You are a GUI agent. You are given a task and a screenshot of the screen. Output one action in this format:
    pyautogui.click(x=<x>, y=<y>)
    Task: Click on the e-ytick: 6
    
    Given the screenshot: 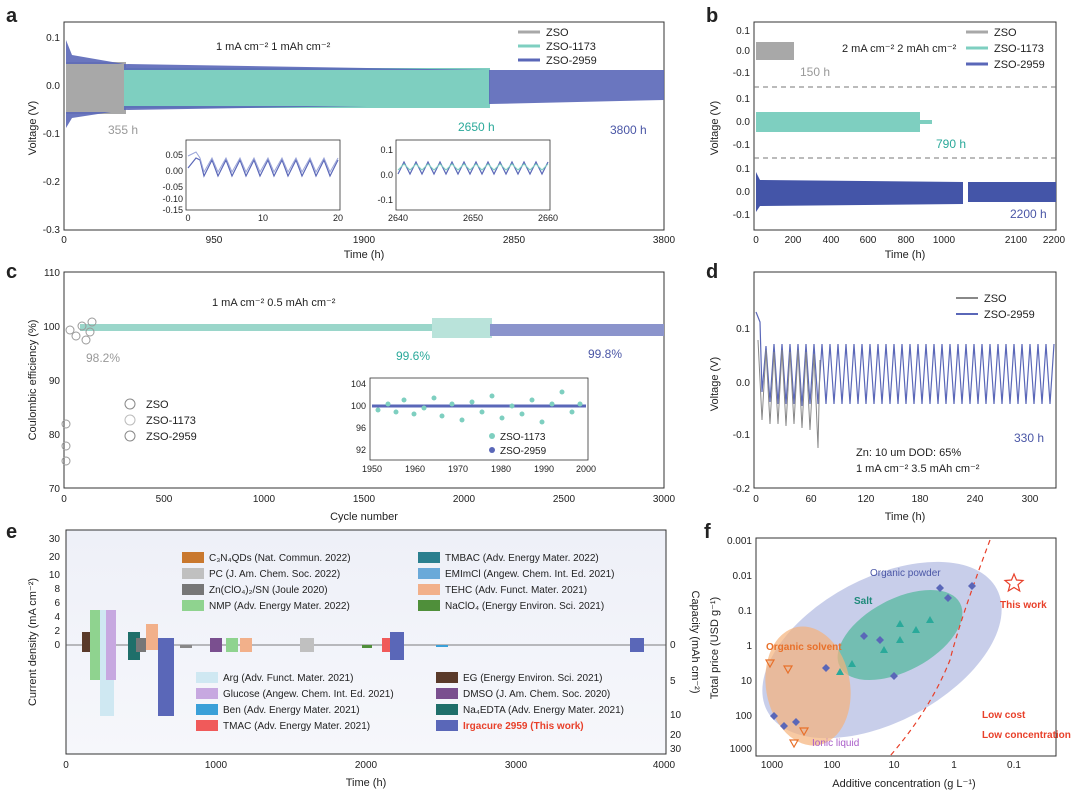 What is the action you would take?
    pyautogui.click(x=57, y=603)
    